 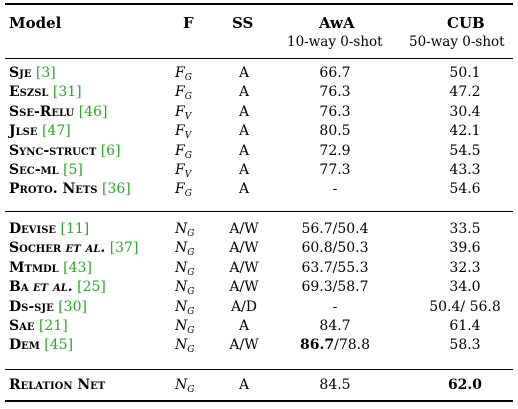 I want to click on citation-link: [36], so click(x=116, y=189).